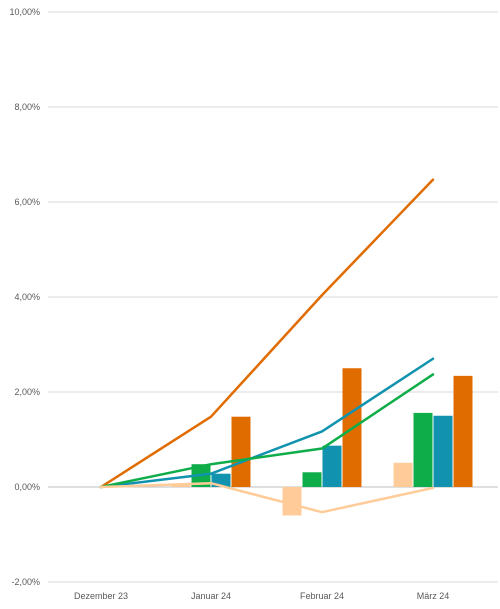 The height and width of the screenshot is (609, 500). I want to click on y-tick-label: 4,00%, so click(27, 297).